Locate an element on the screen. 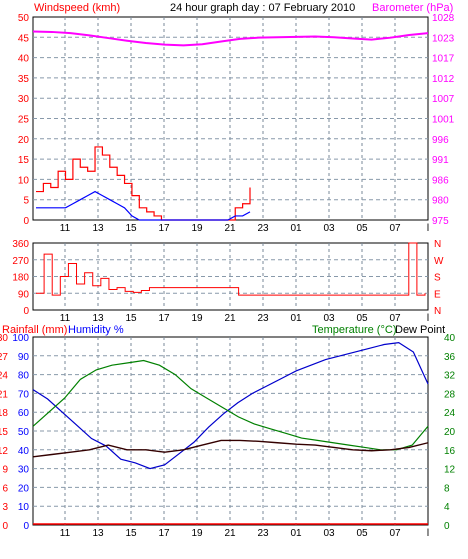 The width and height of the screenshot is (468, 559). wind-tick-label: 35 is located at coordinates (24, 79).